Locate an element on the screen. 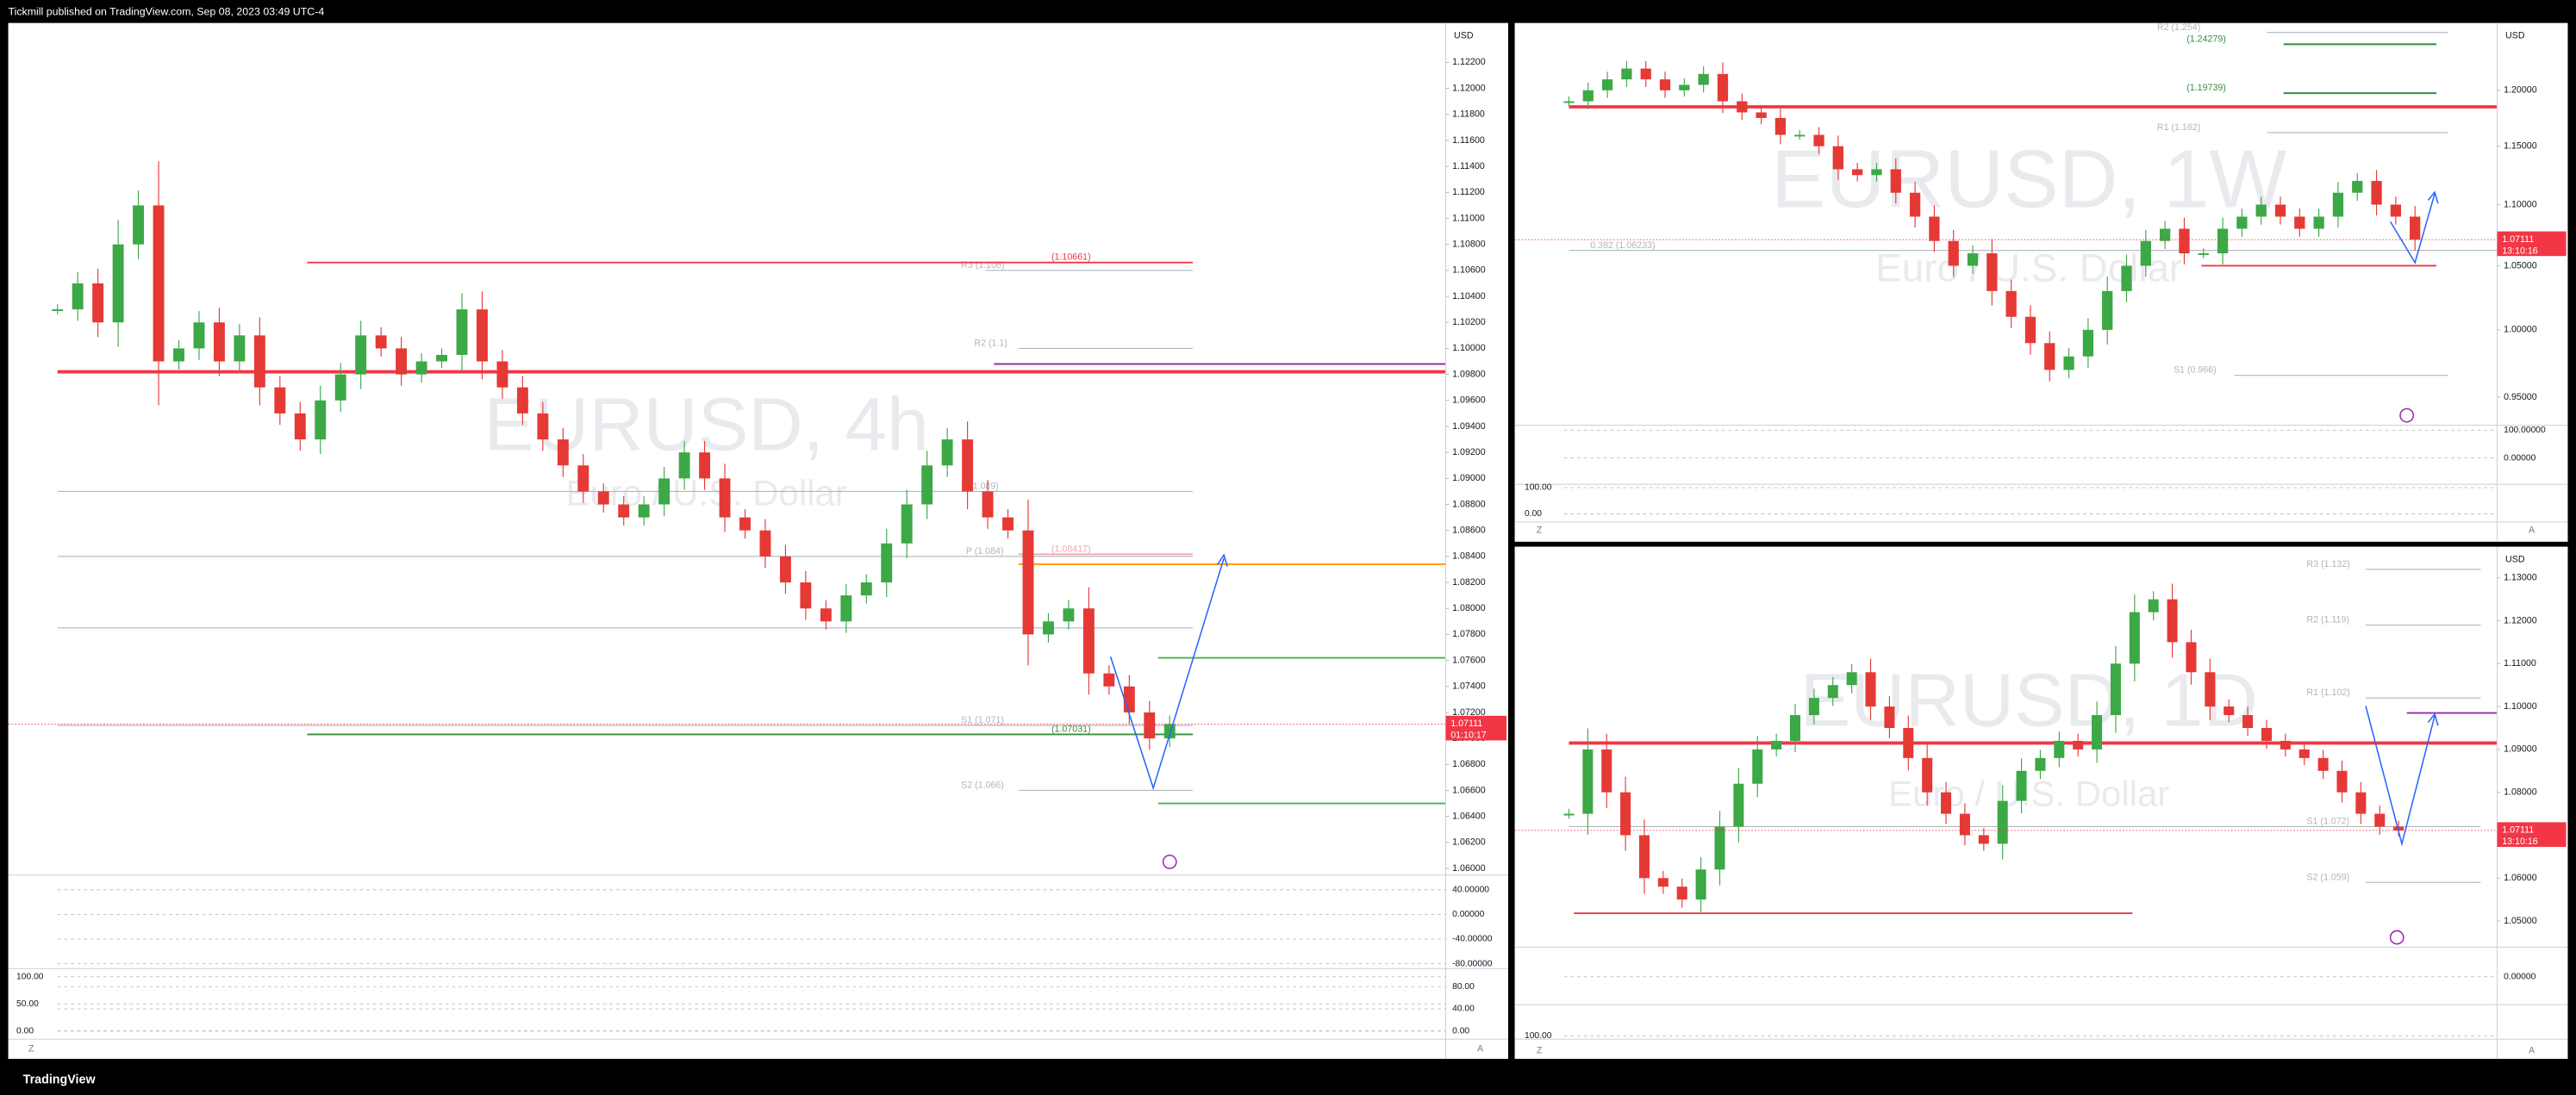 The height and width of the screenshot is (1095, 2576). indicator-tick-label: 100.00 is located at coordinates (30, 978).